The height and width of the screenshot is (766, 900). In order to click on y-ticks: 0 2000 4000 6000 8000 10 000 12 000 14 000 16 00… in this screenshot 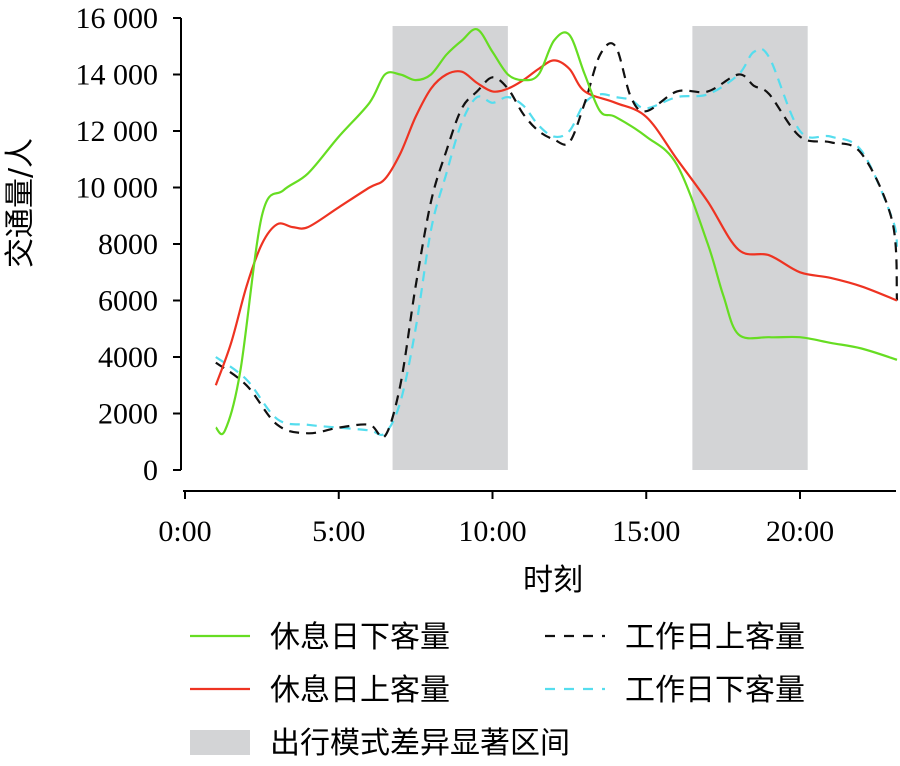, I will do `click(128, 244)`.